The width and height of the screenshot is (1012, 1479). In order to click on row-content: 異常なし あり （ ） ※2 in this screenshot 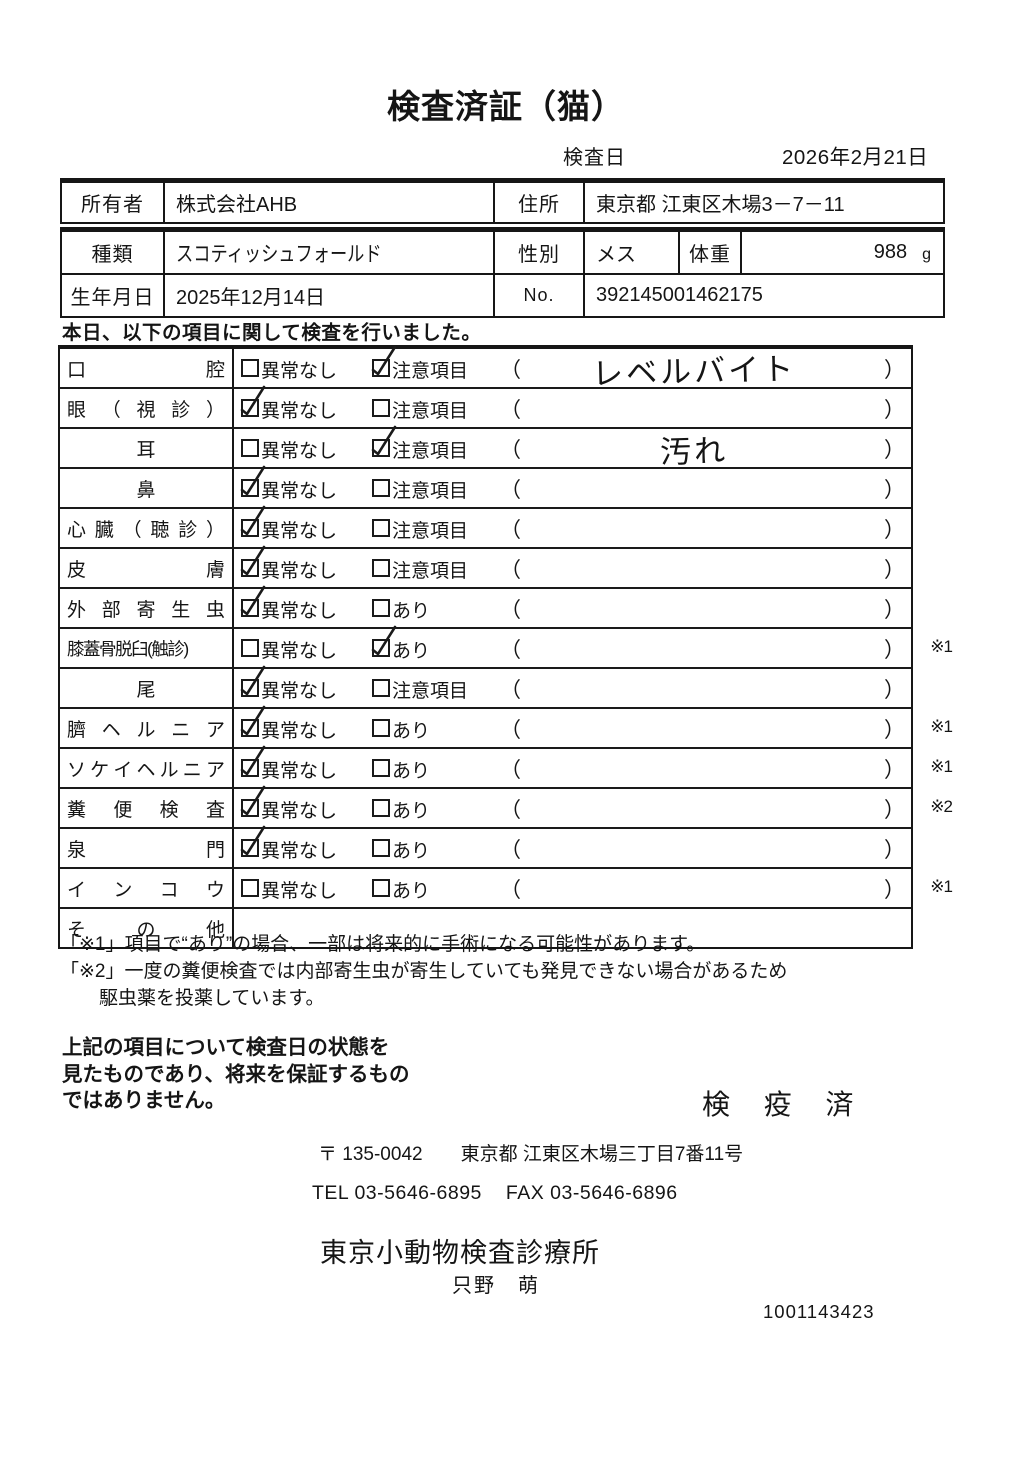, I will do `click(593, 806)`.